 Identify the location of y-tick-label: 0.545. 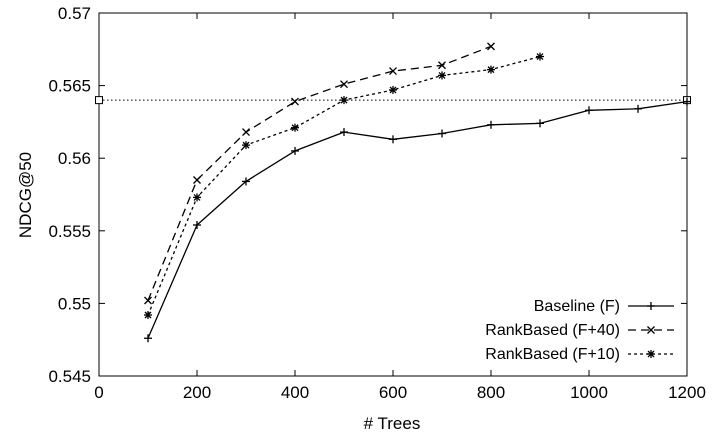
(69, 376).